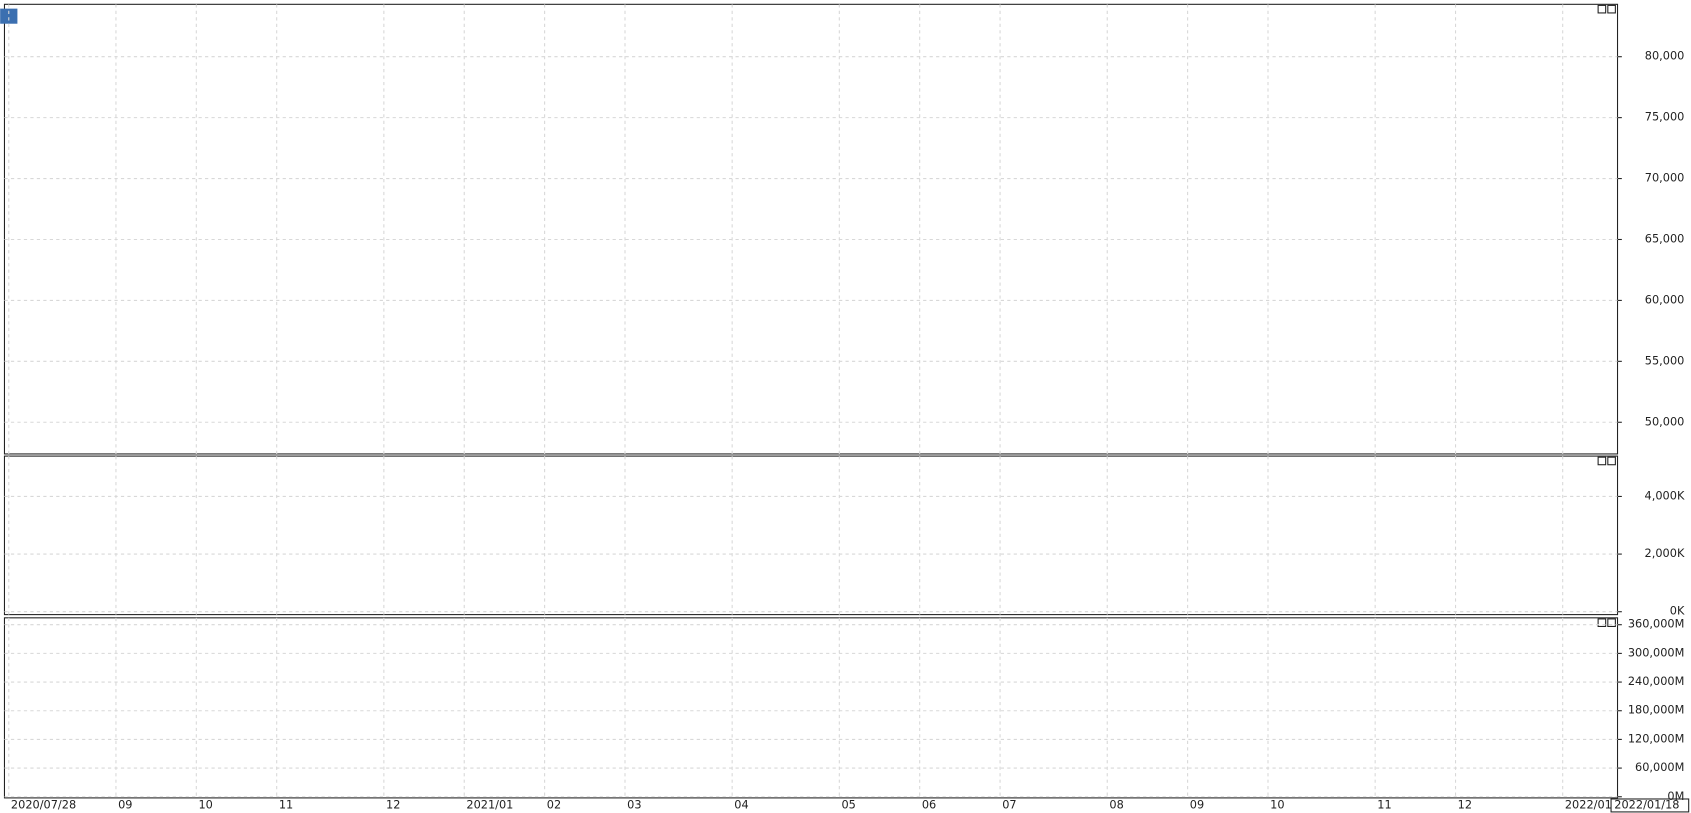  I want to click on date-box, so click(1650, 805).